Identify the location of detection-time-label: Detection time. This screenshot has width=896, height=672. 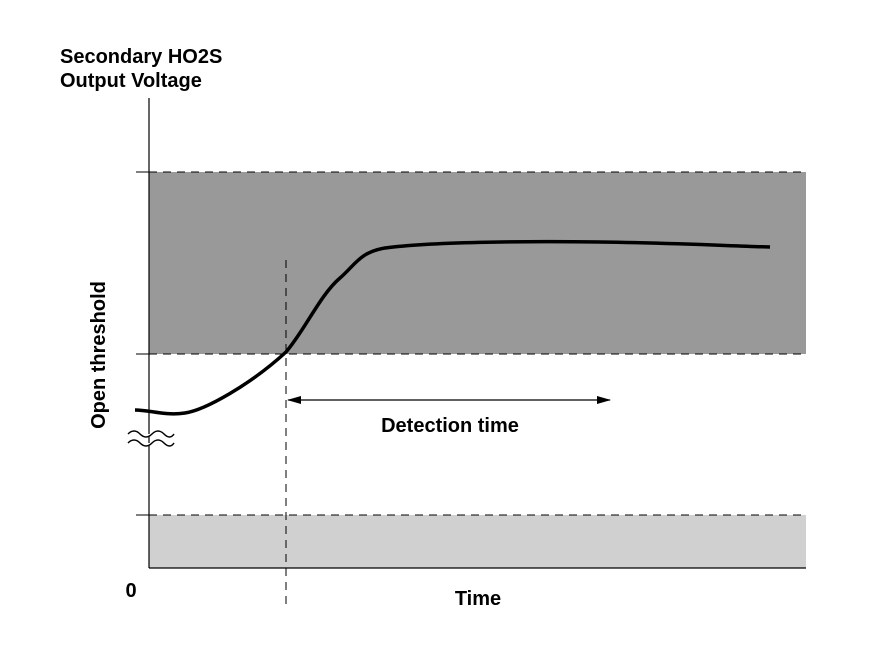
(450, 426).